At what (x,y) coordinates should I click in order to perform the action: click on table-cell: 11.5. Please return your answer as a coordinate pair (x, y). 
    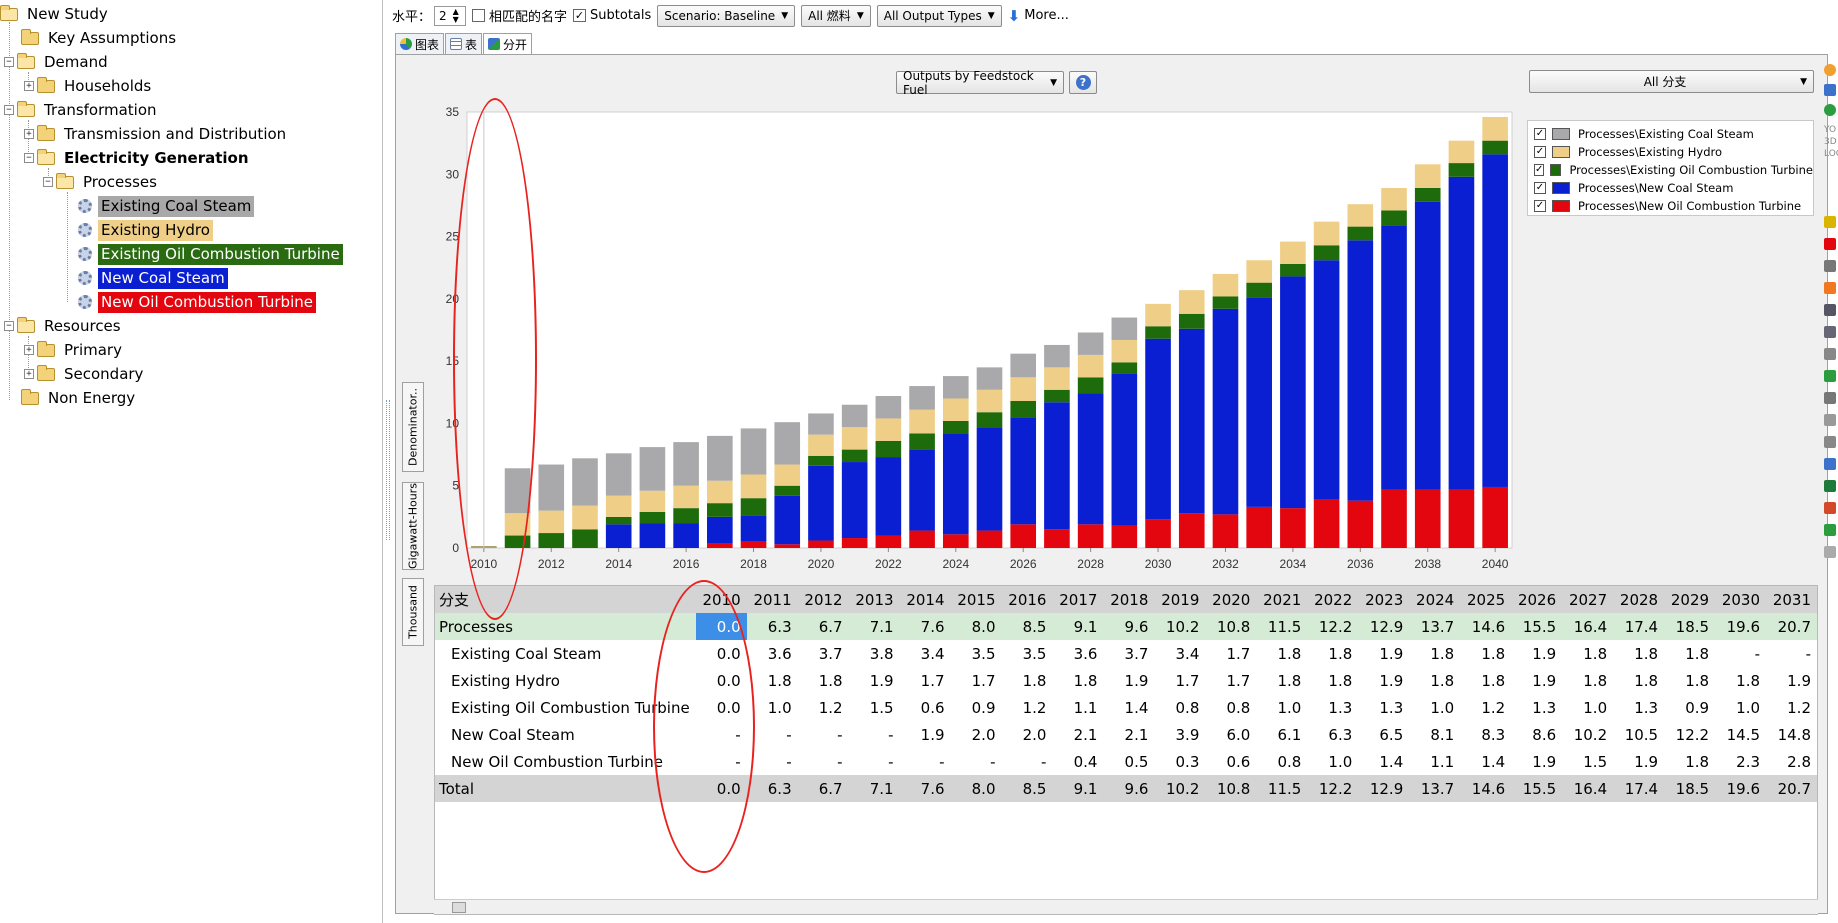
    Looking at the image, I should click on (1282, 788).